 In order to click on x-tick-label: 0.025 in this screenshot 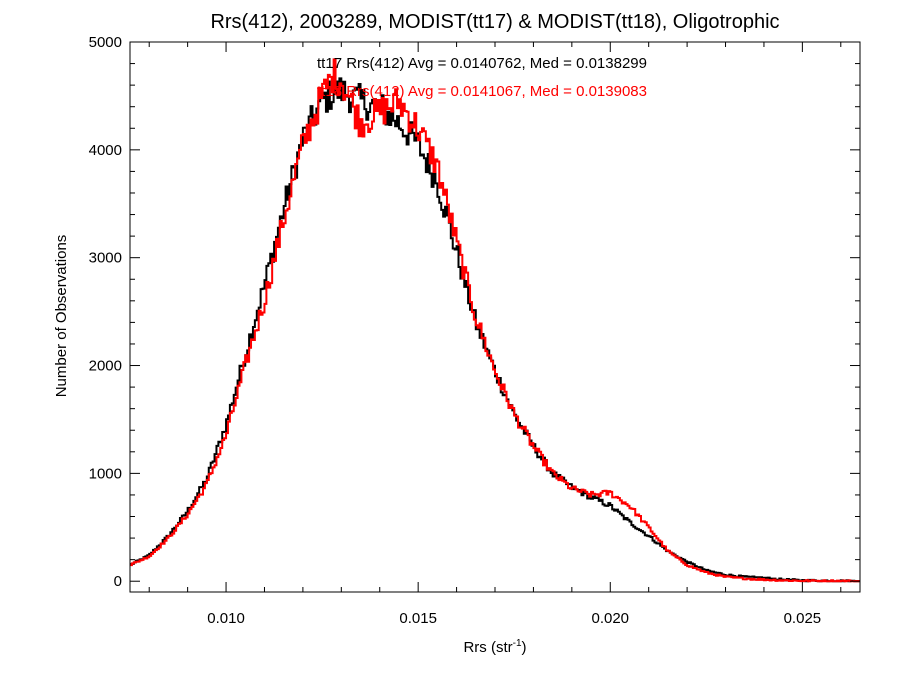, I will do `click(803, 618)`.